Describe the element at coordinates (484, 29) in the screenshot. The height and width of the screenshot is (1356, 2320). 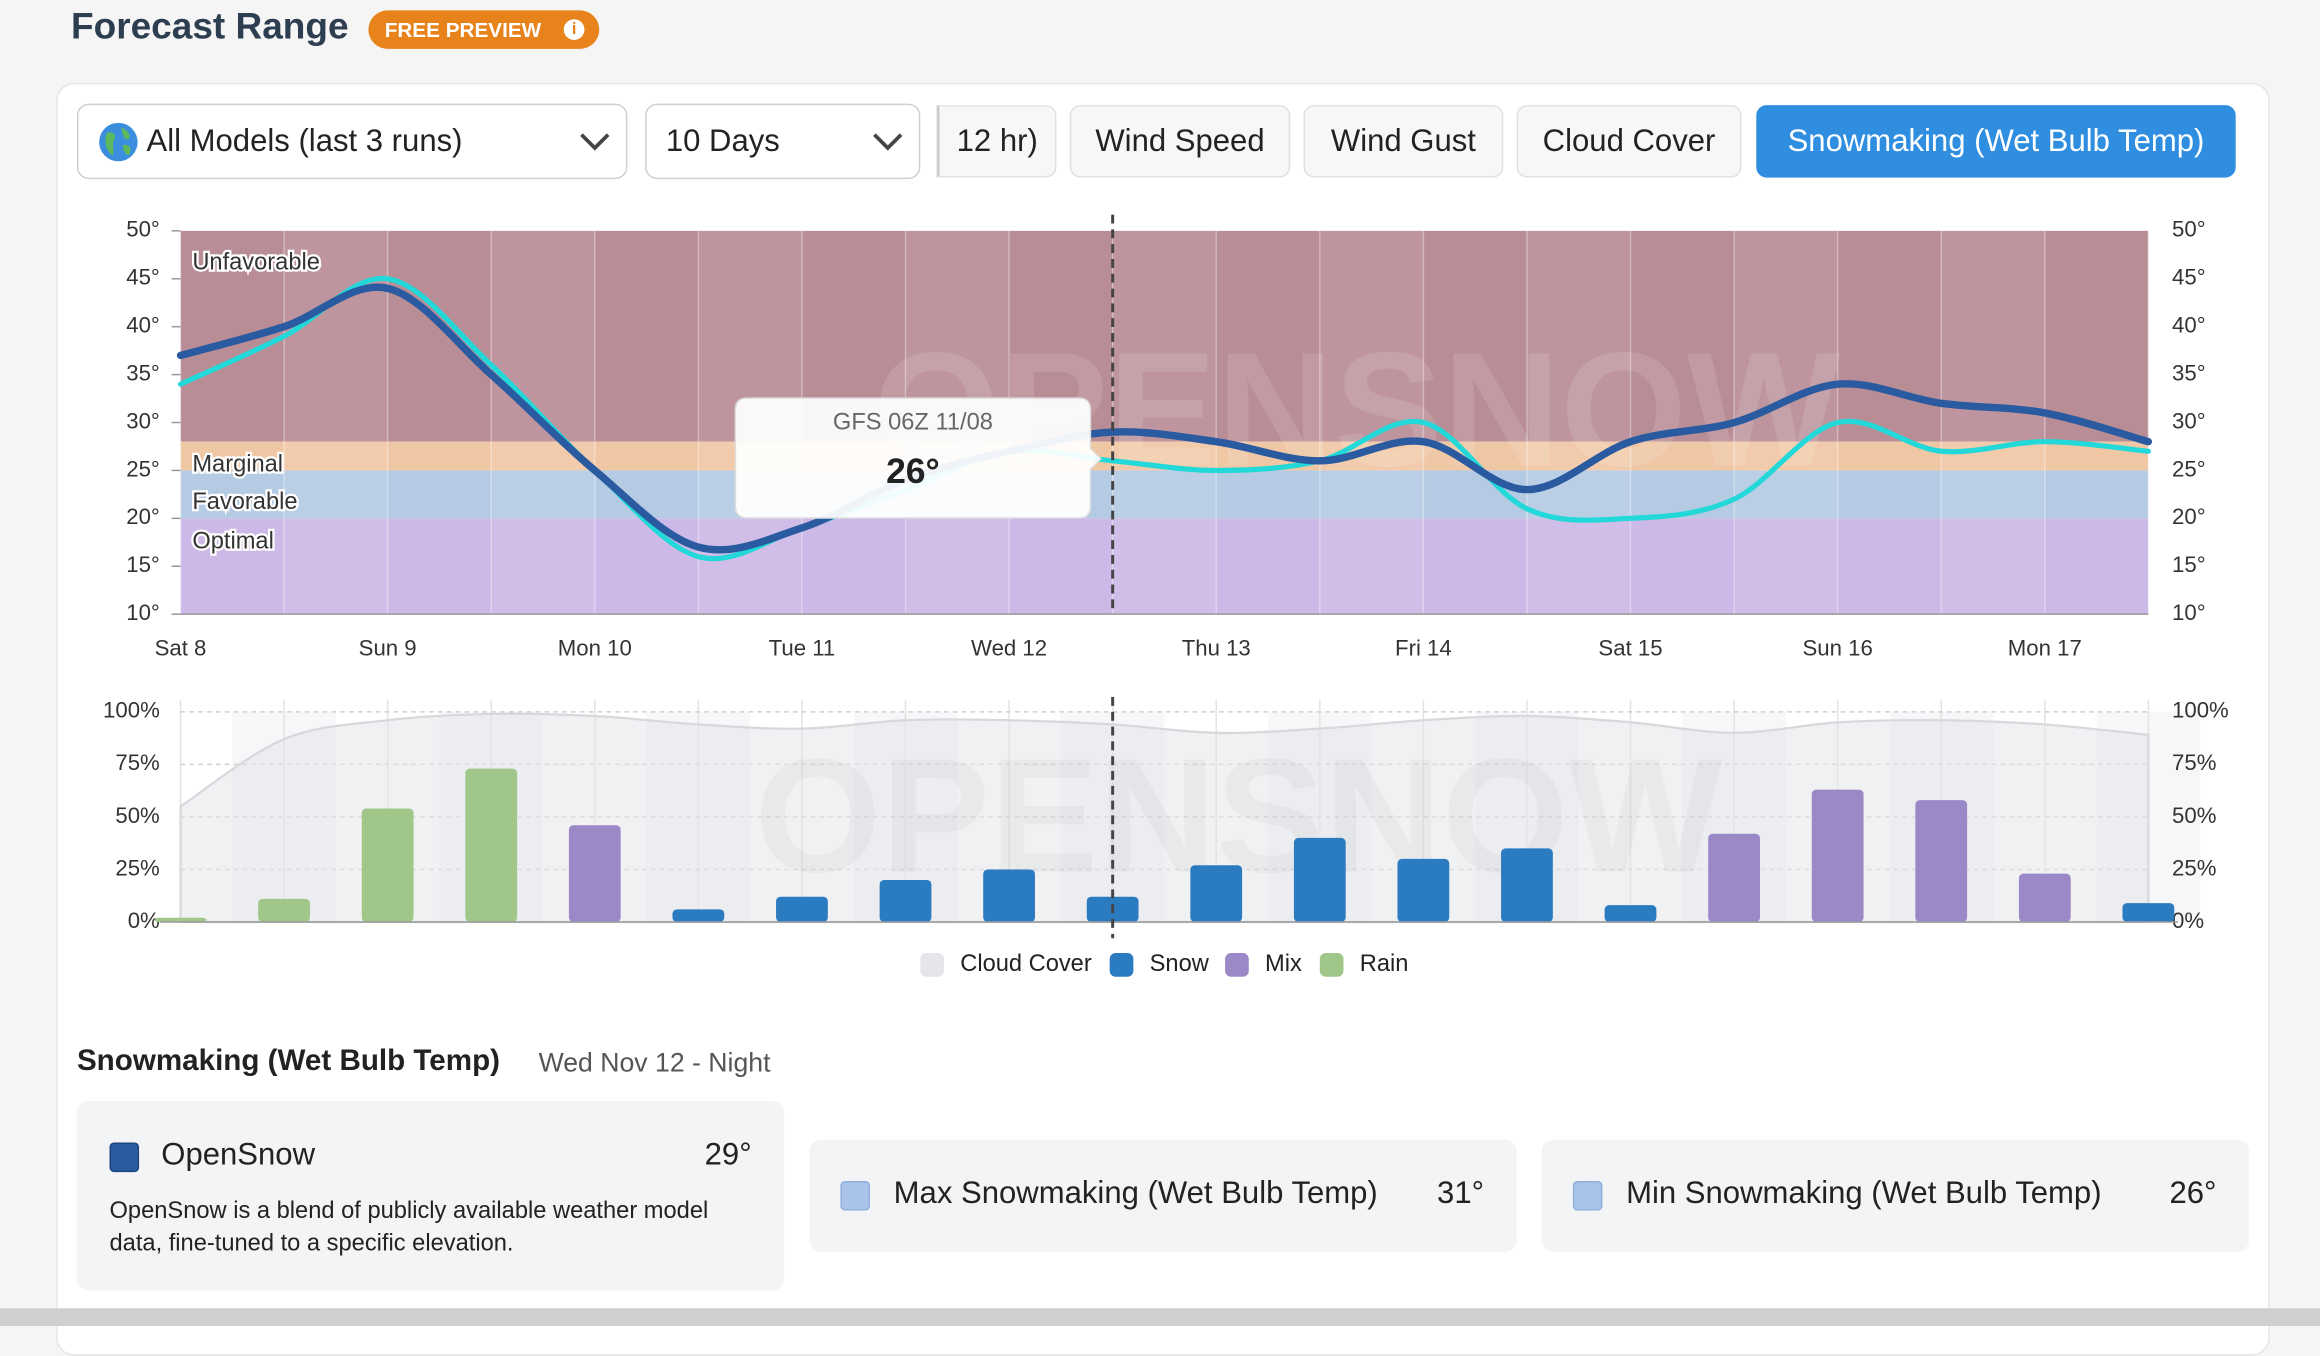
I see `preview-badge: FREE PREVIEW i` at that location.